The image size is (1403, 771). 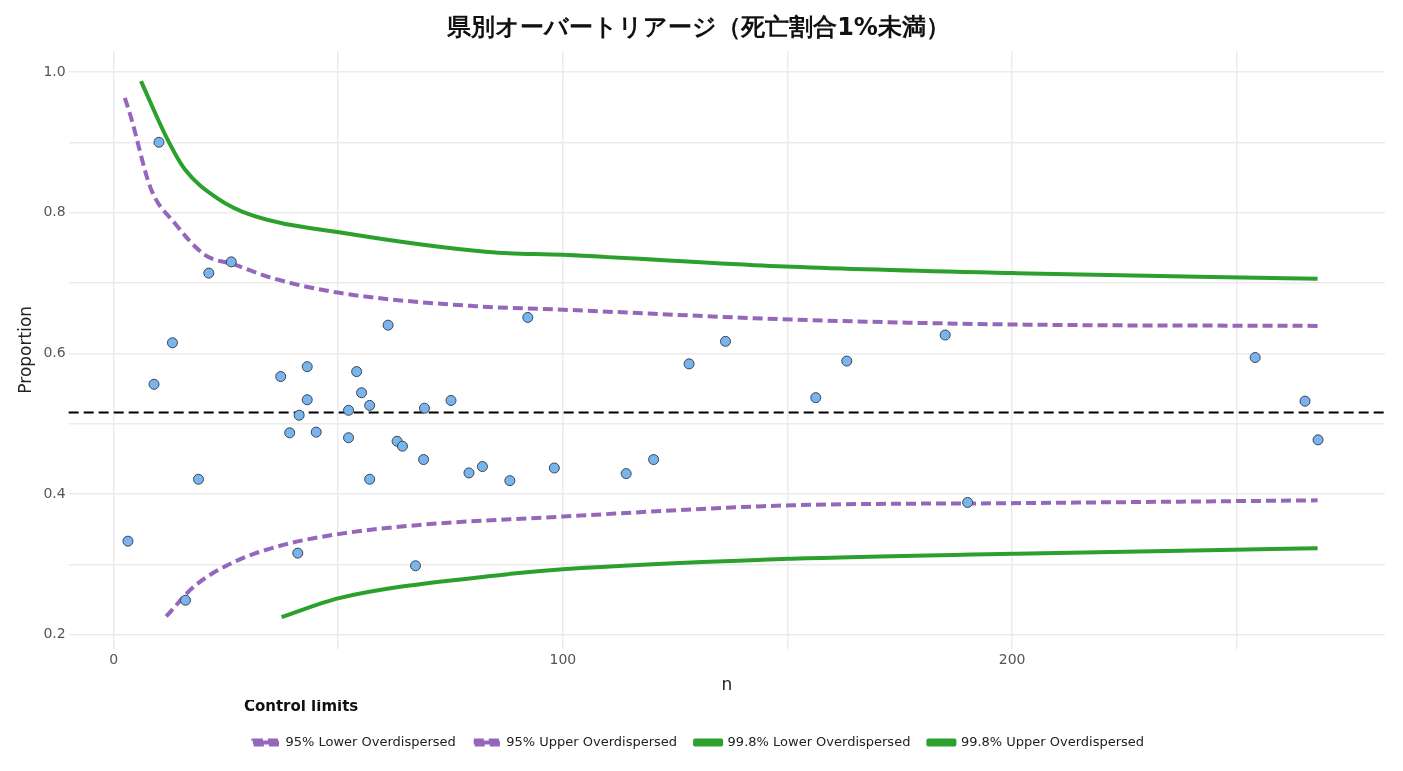 I want to click on y-tick-label: 0.8, so click(x=54, y=211).